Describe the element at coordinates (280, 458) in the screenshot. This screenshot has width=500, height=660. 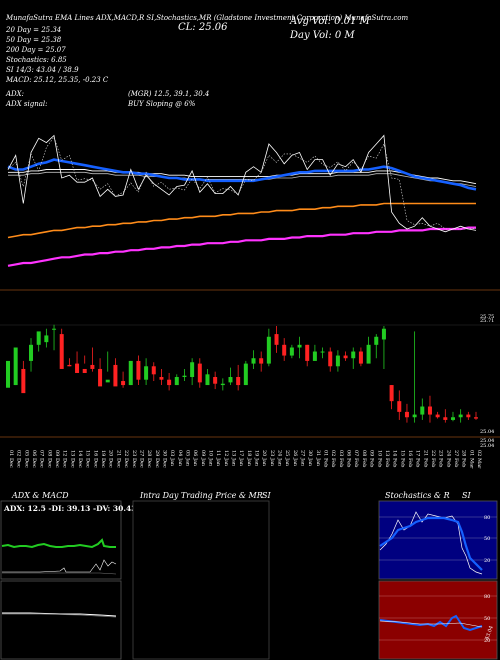
I see `date-tick: 24 Jan` at that location.